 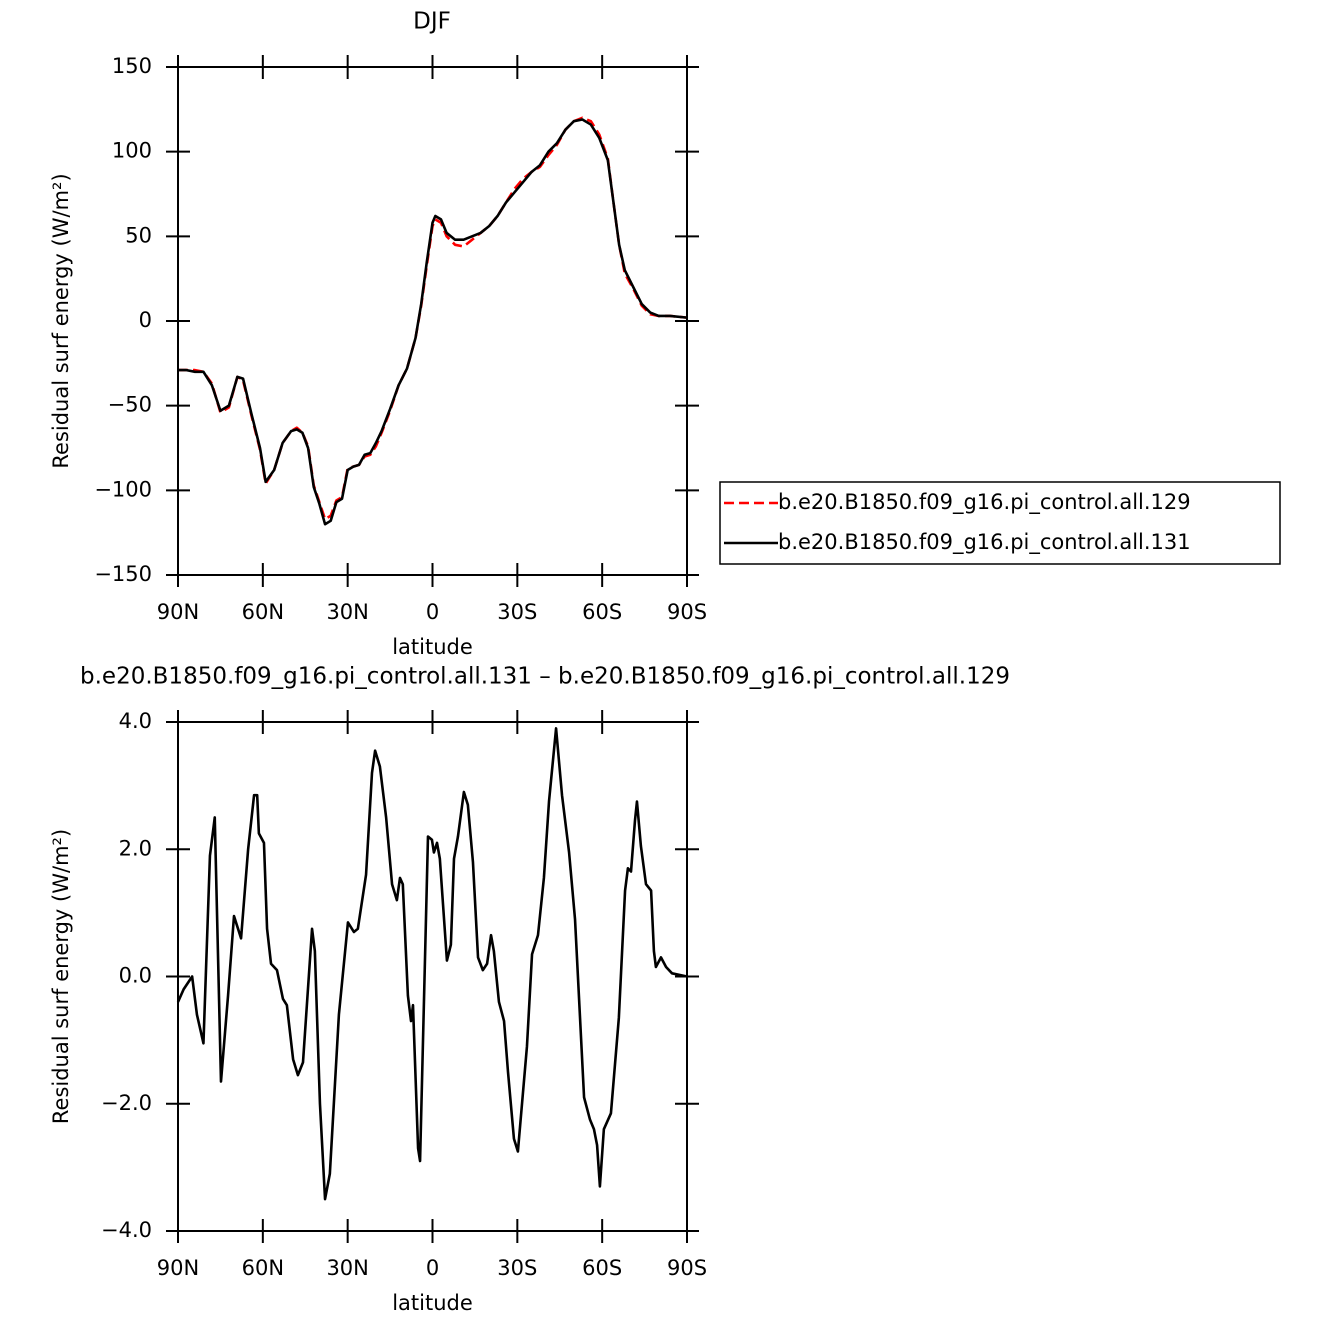 What do you see at coordinates (135, 976) in the screenshot?
I see `y-tick-label: 0.0` at bounding box center [135, 976].